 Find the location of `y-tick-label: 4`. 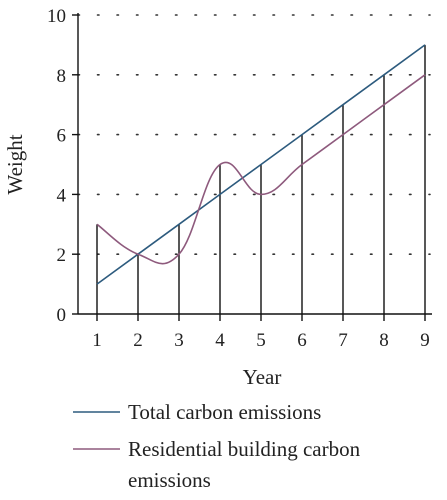

y-tick-label: 4 is located at coordinates (62, 195).